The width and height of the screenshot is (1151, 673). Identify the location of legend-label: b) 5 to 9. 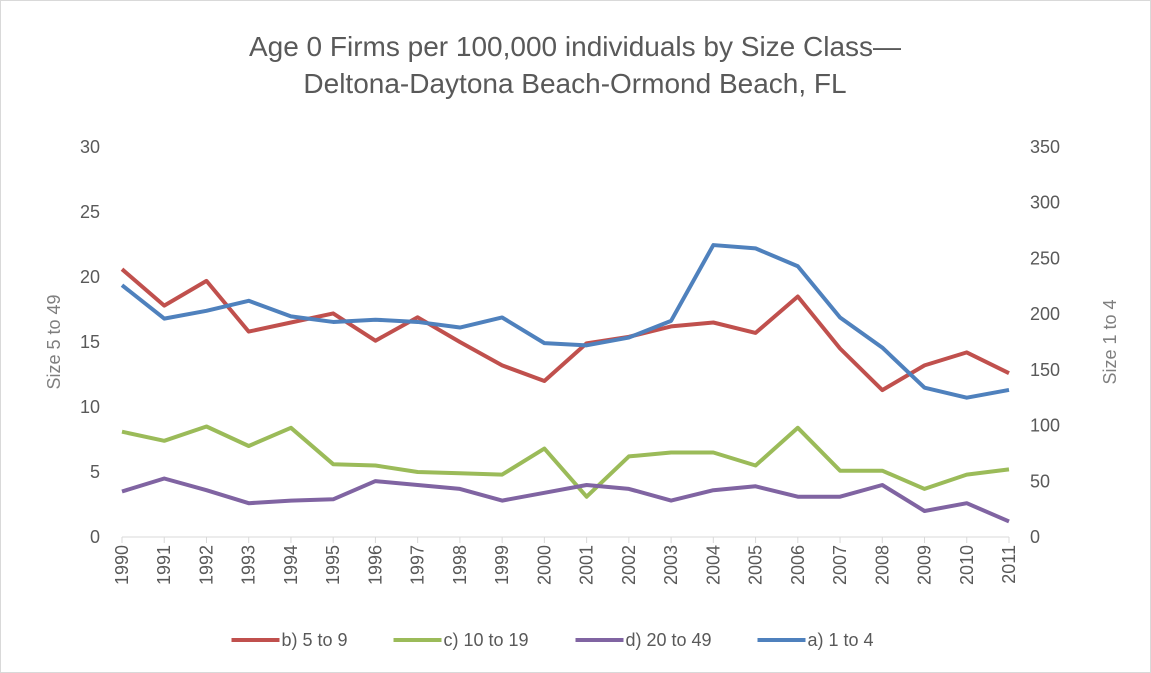
(315, 640).